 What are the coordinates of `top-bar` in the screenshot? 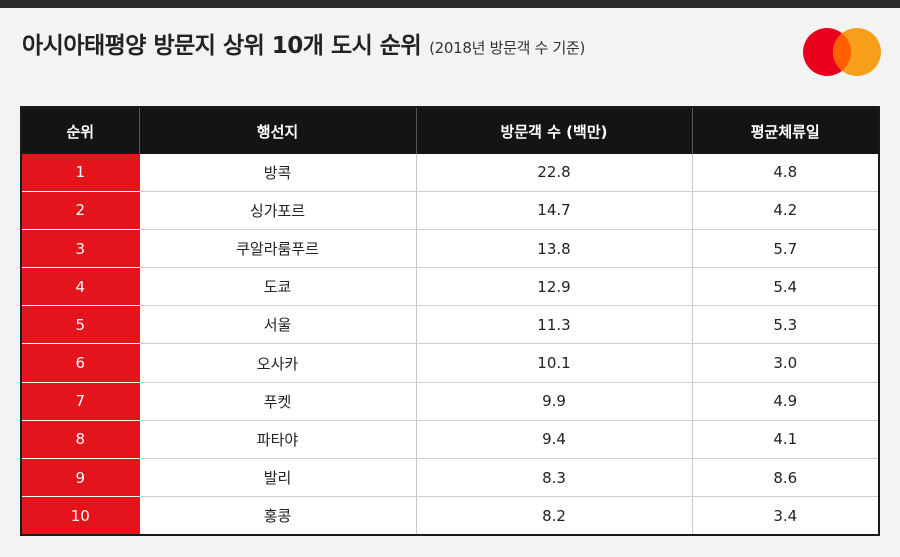 It's located at (450, 4).